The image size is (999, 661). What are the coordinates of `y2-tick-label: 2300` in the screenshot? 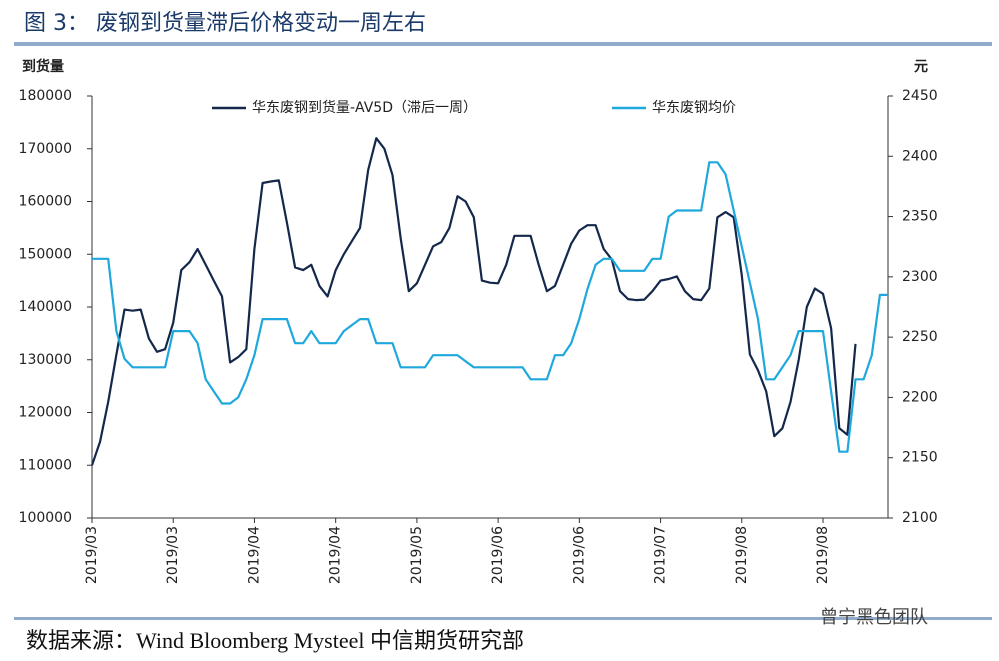 It's located at (920, 277).